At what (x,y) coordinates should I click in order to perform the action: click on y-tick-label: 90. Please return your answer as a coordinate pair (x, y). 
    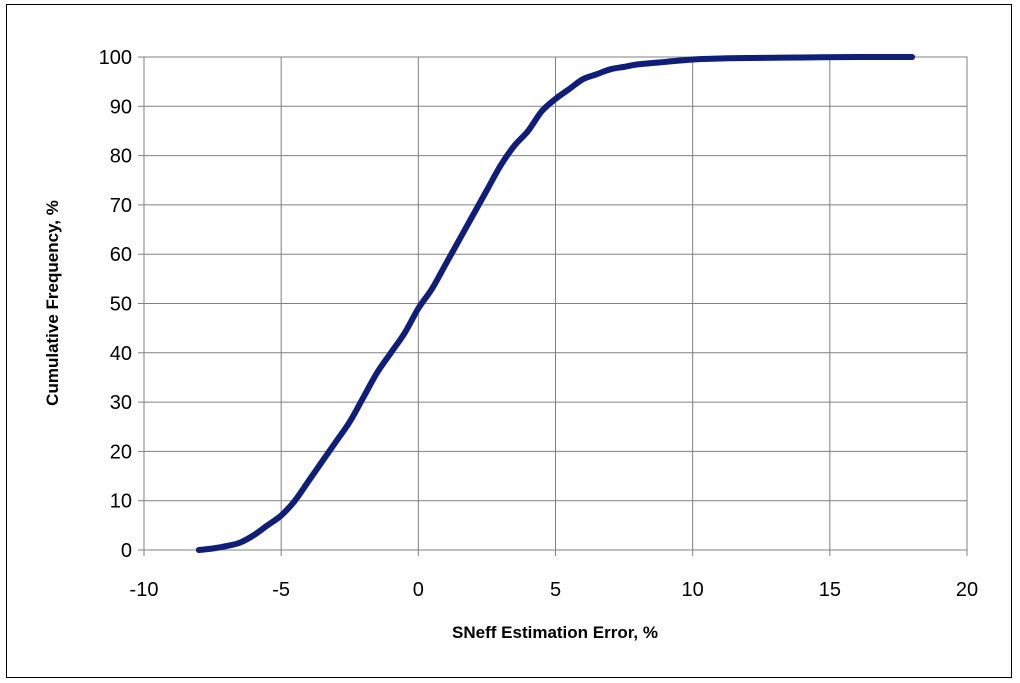
    Looking at the image, I should click on (121, 107).